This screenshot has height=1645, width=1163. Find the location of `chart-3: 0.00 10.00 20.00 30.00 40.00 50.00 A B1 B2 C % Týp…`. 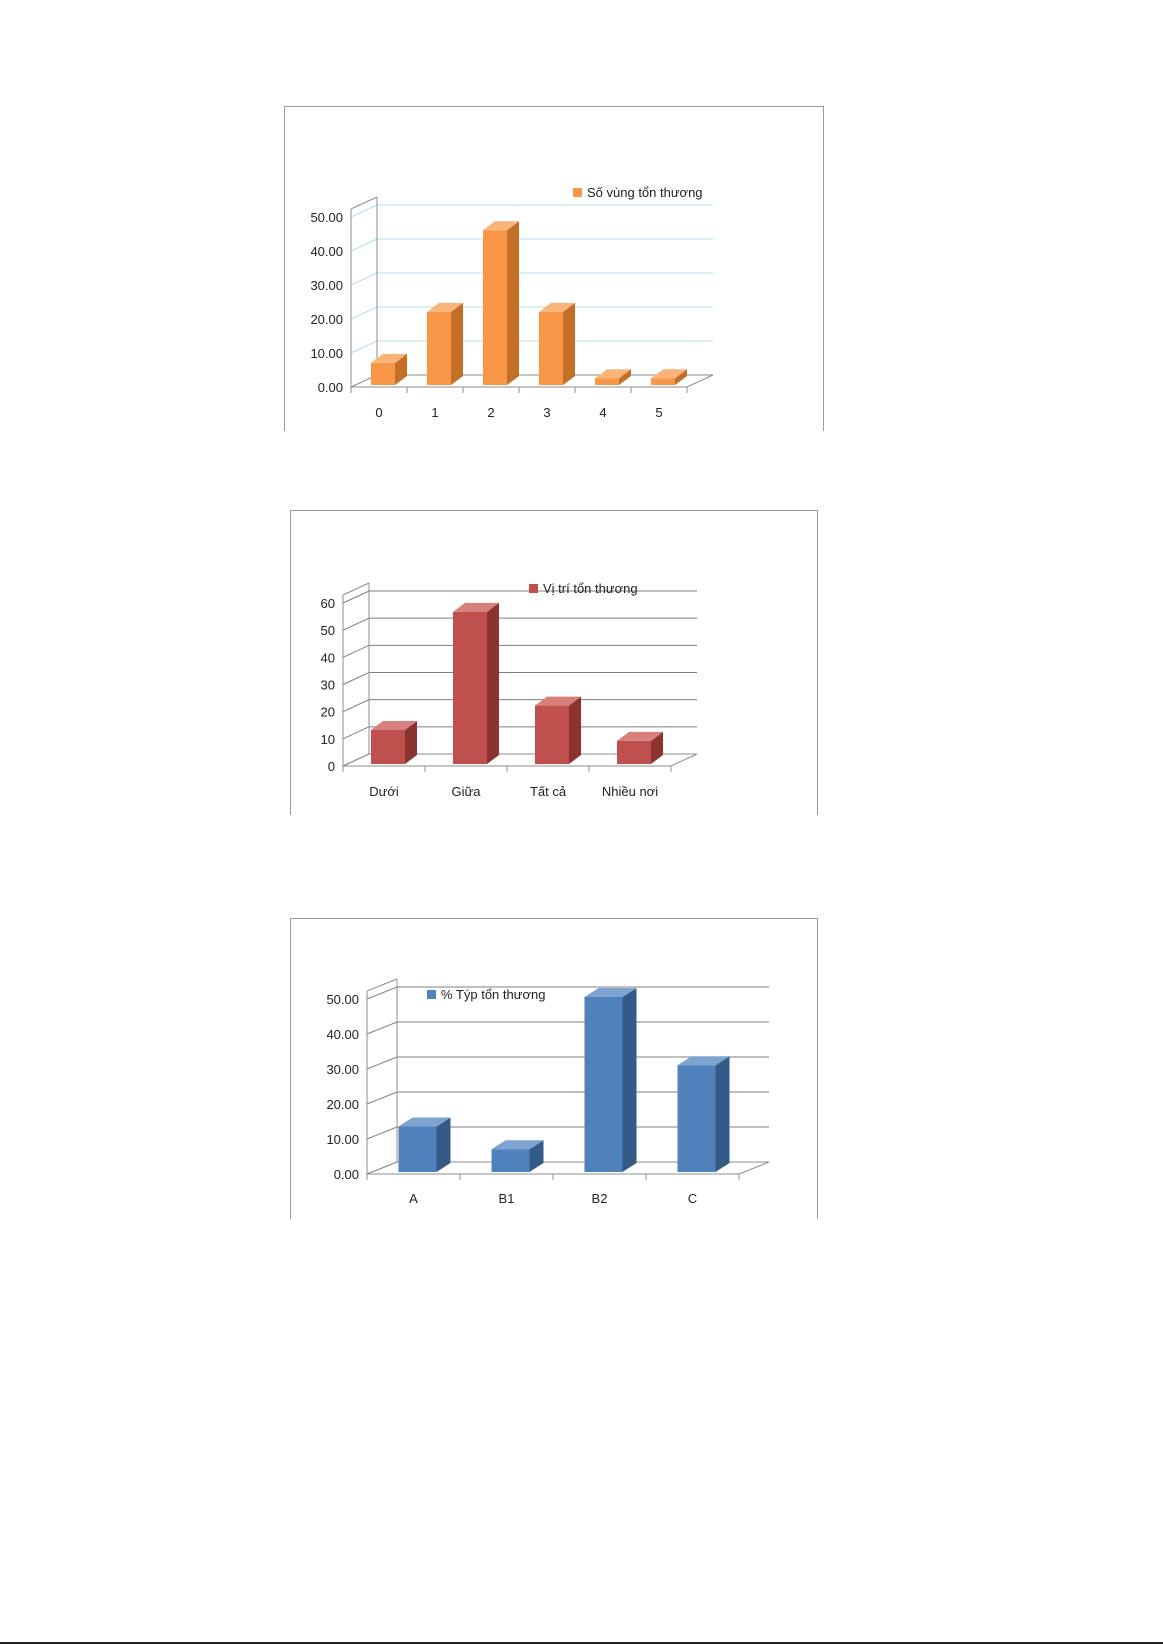

chart-3: 0.00 10.00 20.00 30.00 40.00 50.00 A B1 B2 C % Týp… is located at coordinates (548, 1092).